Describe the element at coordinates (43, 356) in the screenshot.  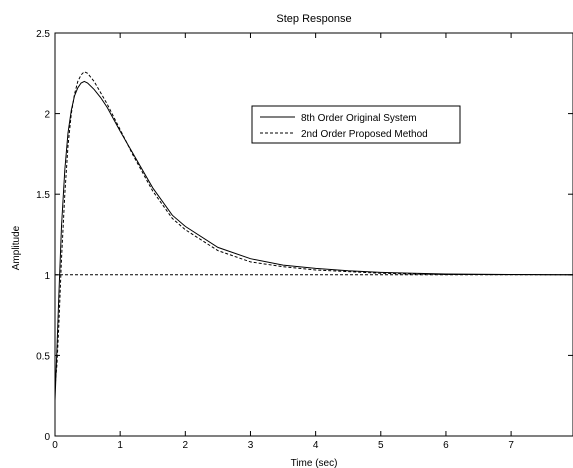
I see `y-tick-label: 0.5` at that location.